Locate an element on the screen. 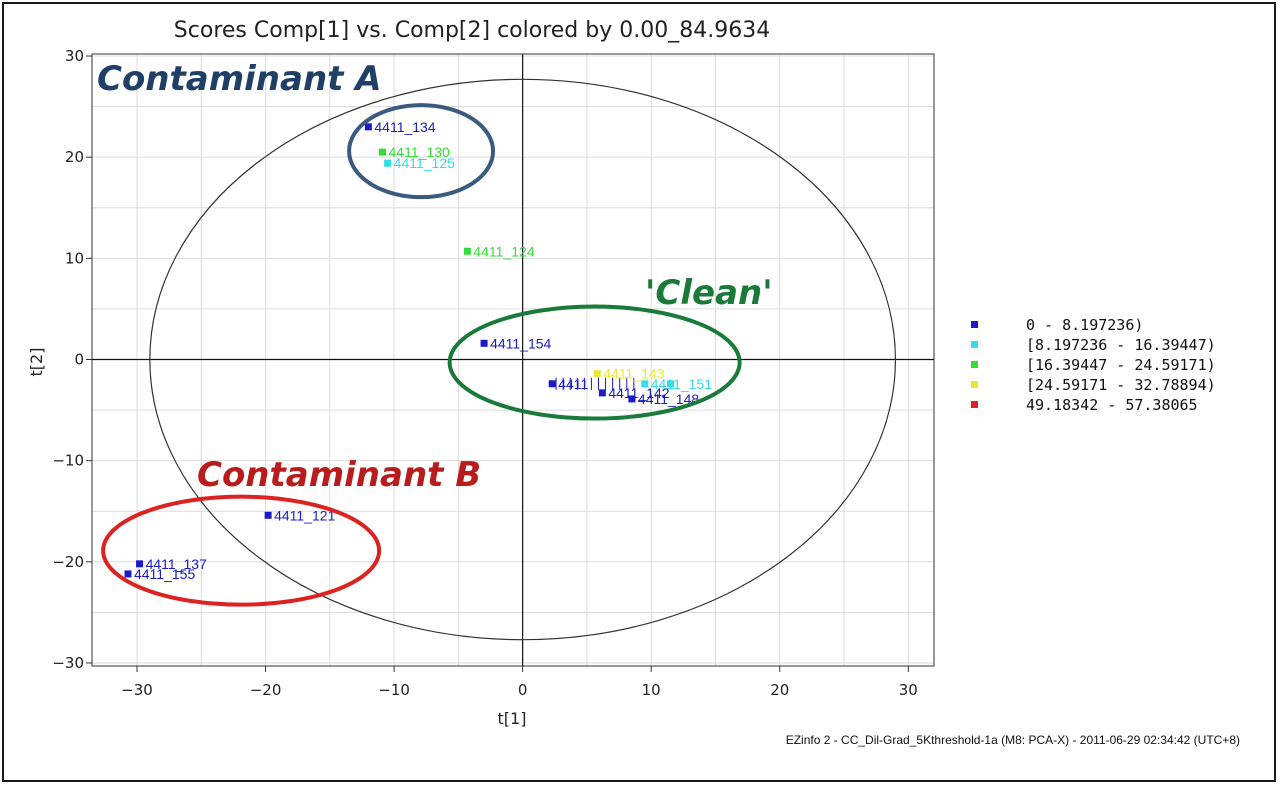  x-tick-label: −10 is located at coordinates (394, 690).